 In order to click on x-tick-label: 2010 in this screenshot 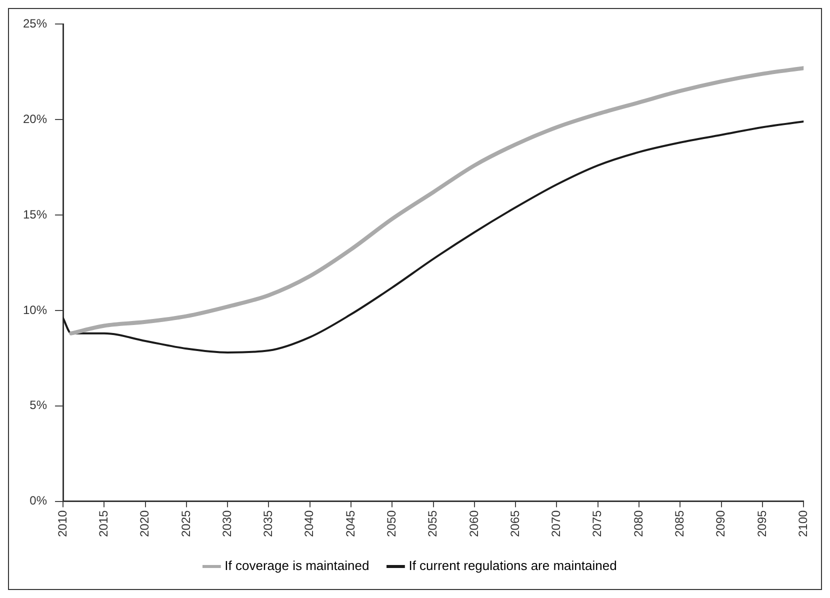, I will do `click(62, 524)`.